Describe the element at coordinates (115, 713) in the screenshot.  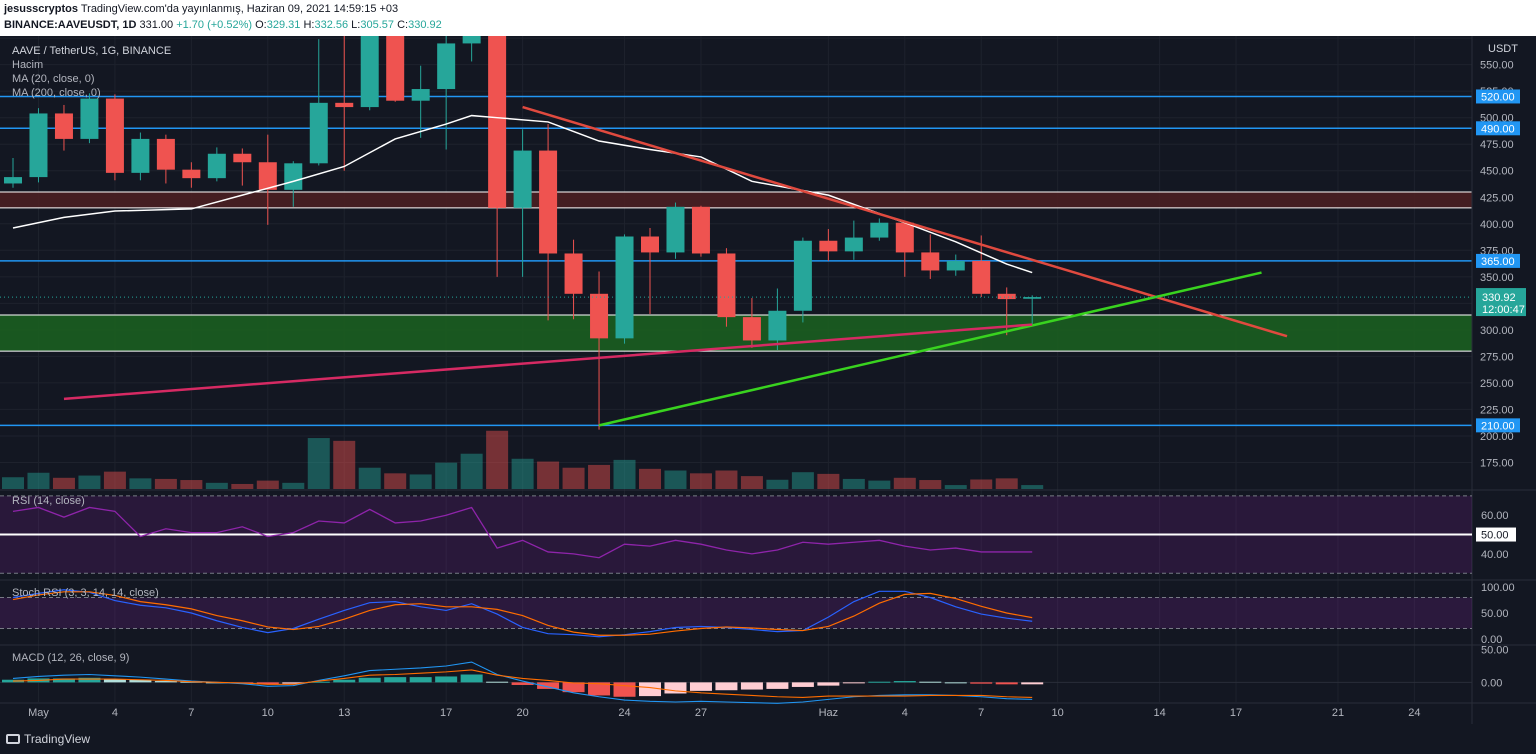
I see `time-tick-label: 4` at that location.